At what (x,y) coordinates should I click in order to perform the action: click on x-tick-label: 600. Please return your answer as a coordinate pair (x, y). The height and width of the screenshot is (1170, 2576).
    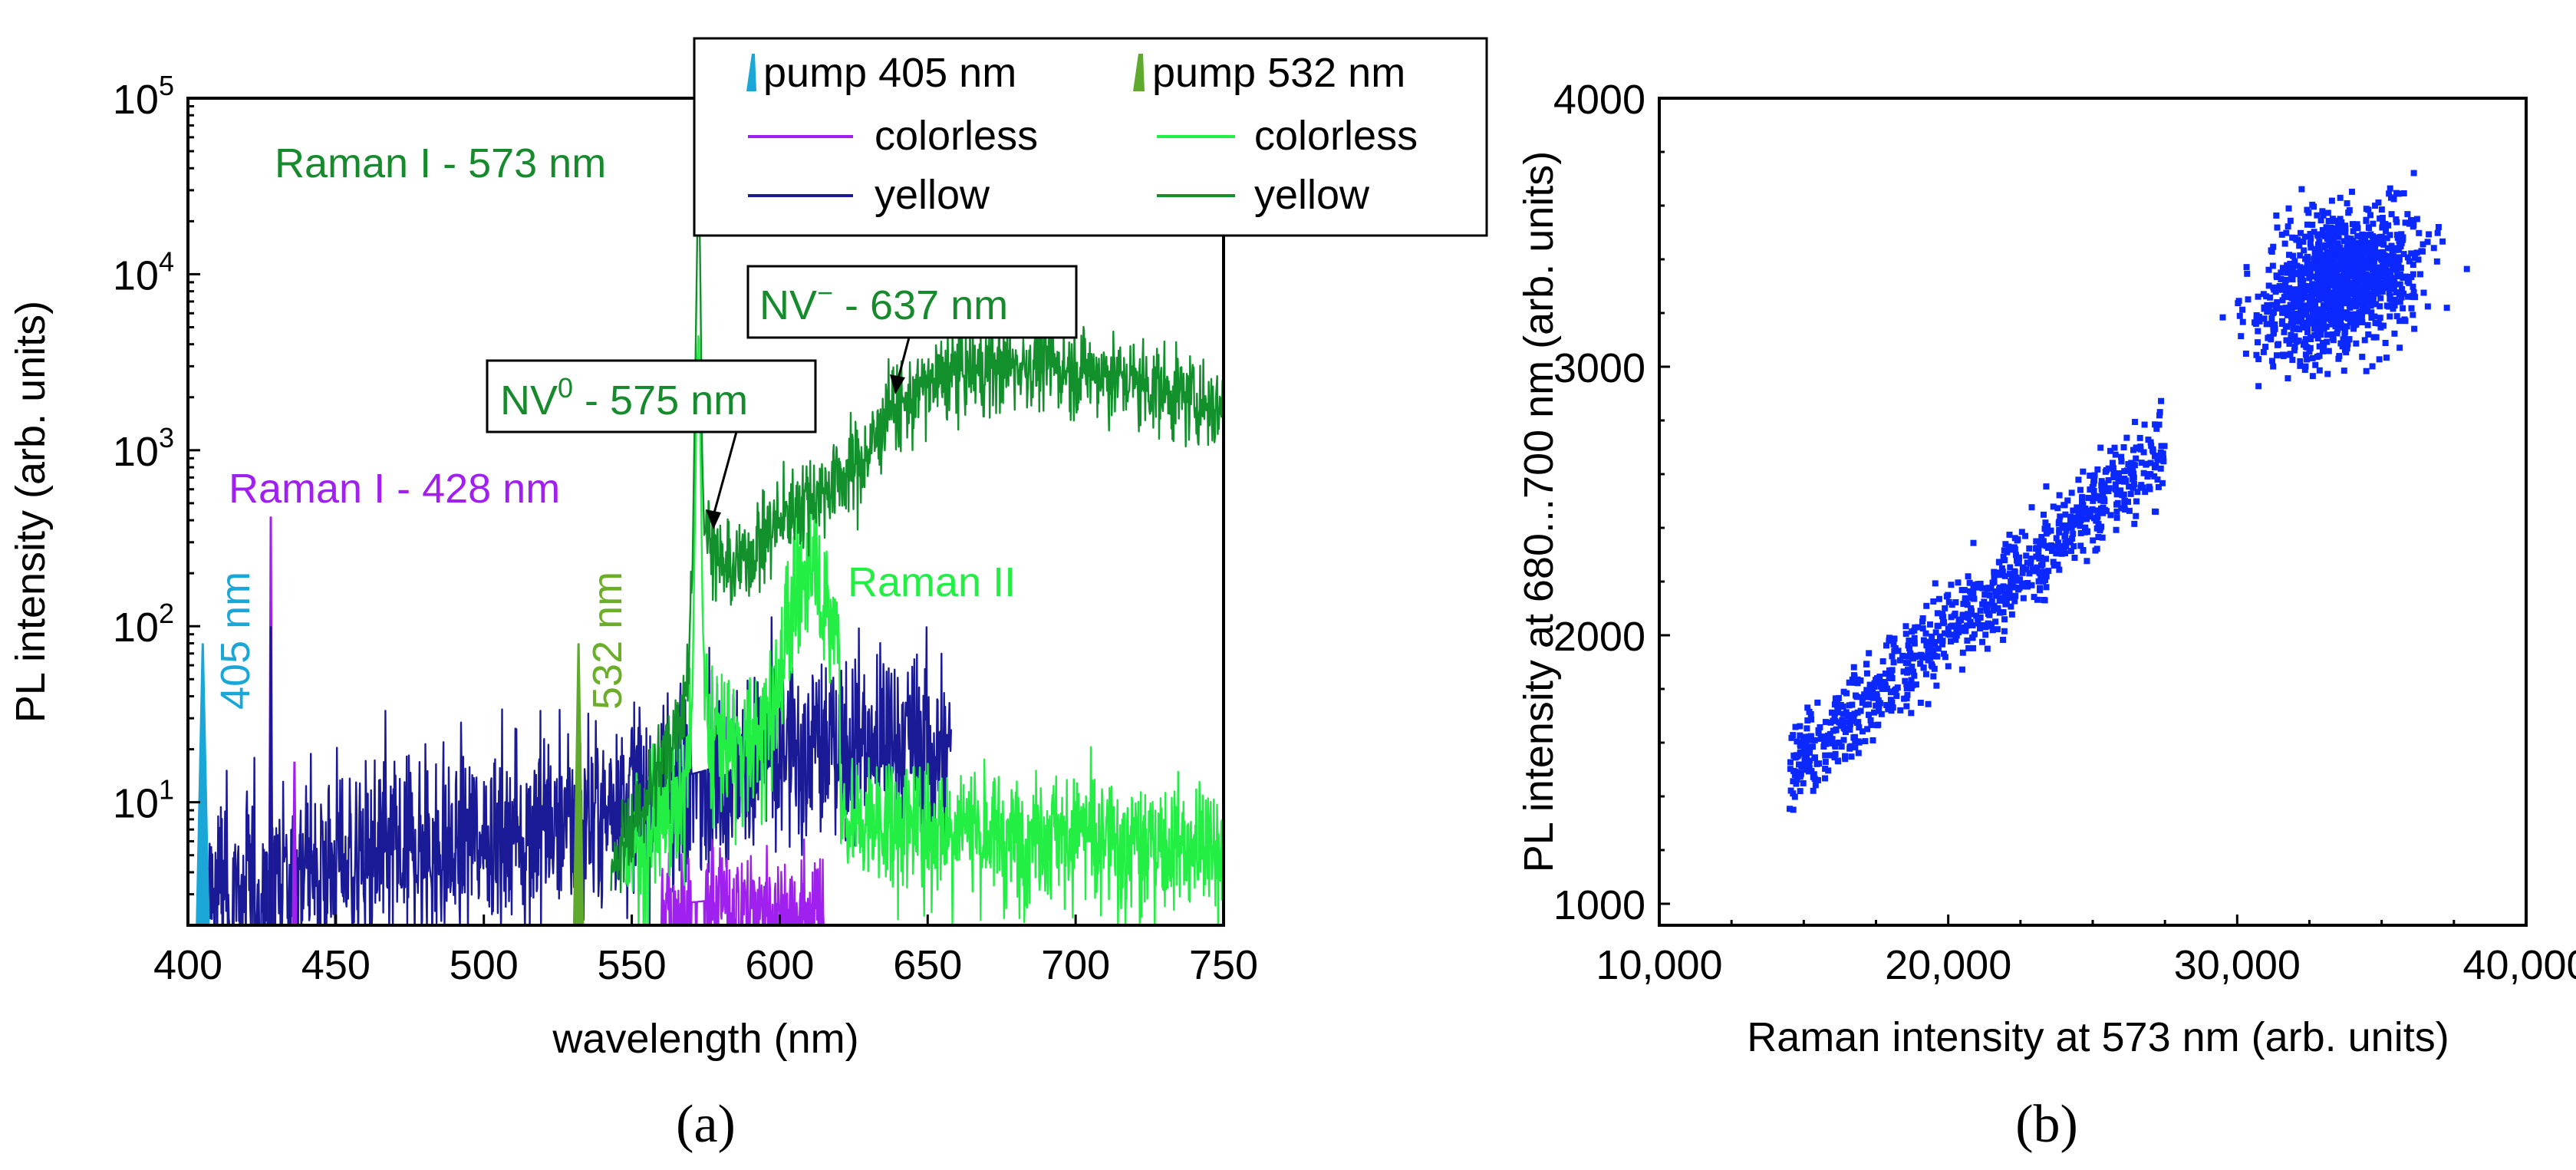
    Looking at the image, I should click on (779, 965).